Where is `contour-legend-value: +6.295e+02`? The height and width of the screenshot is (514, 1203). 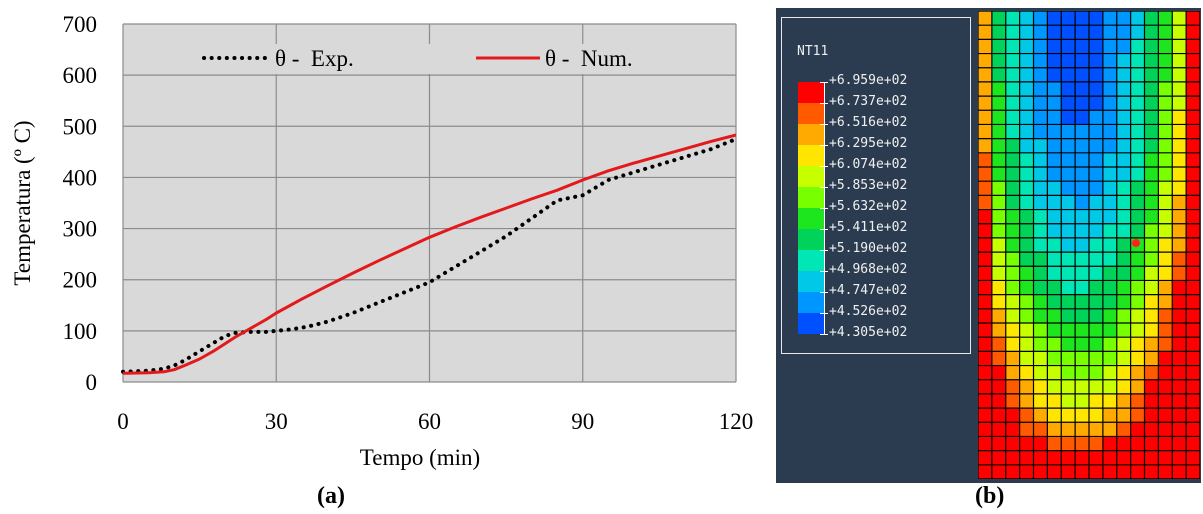
contour-legend-value: +6.295e+02 is located at coordinates (868, 143).